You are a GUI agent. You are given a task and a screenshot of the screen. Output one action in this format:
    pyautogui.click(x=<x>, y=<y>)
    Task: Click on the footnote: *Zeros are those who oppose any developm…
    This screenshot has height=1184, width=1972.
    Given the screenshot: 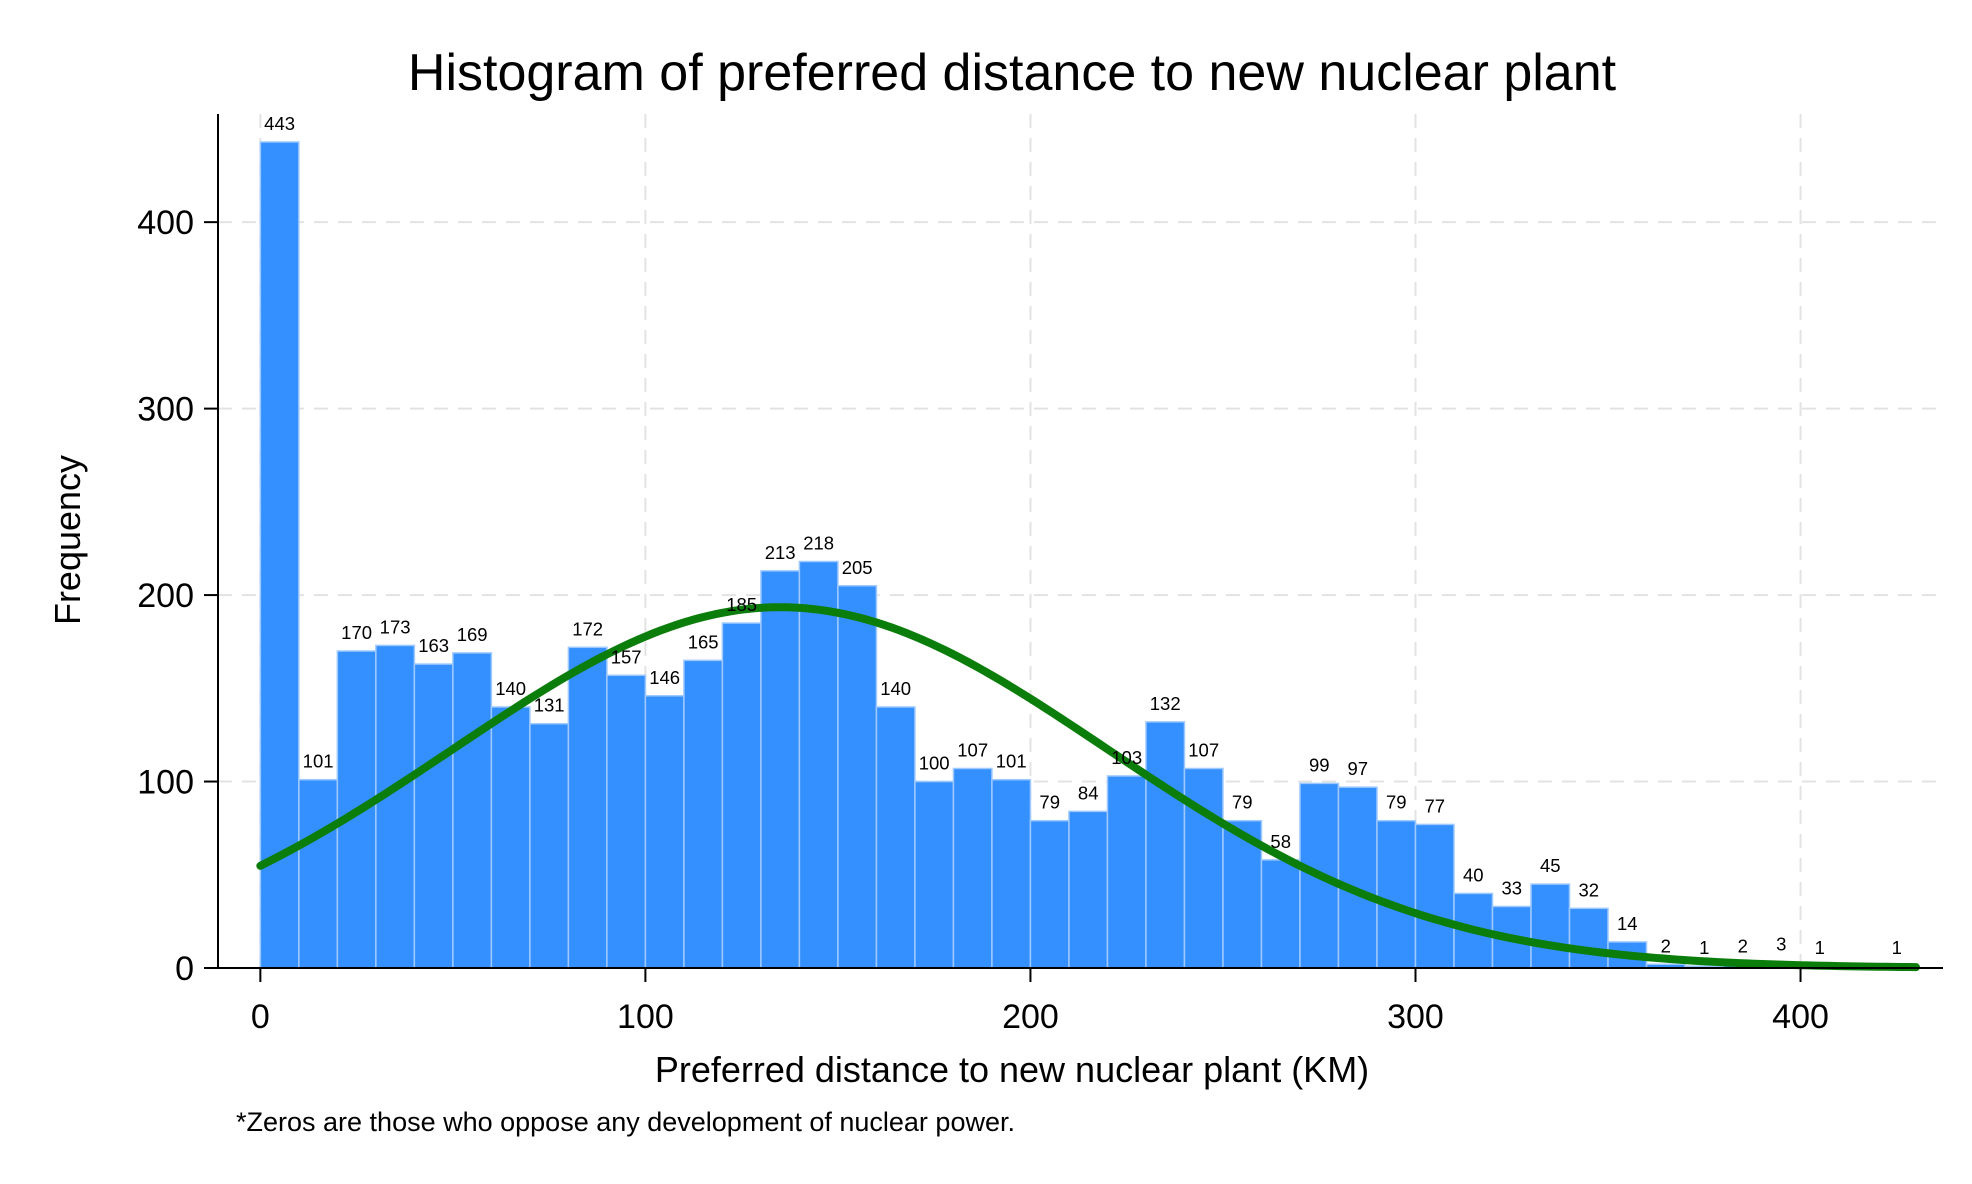 What is the action you would take?
    pyautogui.click(x=625, y=1122)
    